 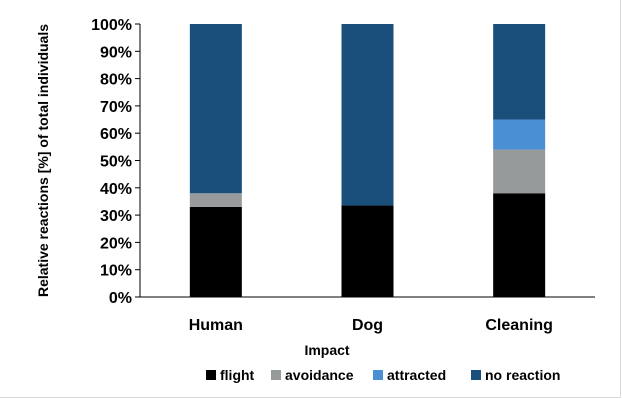 What do you see at coordinates (116, 271) in the screenshot?
I see `y-tick-label: 10%` at bounding box center [116, 271].